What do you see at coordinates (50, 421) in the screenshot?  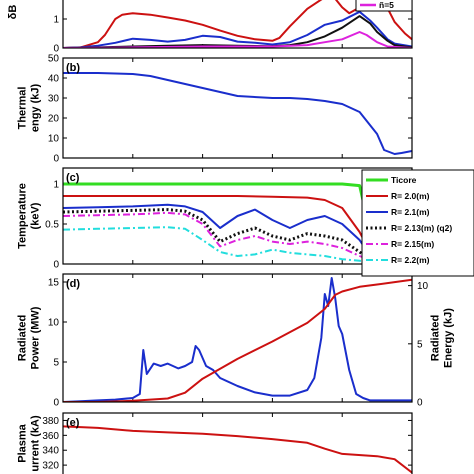 I see `y-tick-label: 380` at bounding box center [50, 421].